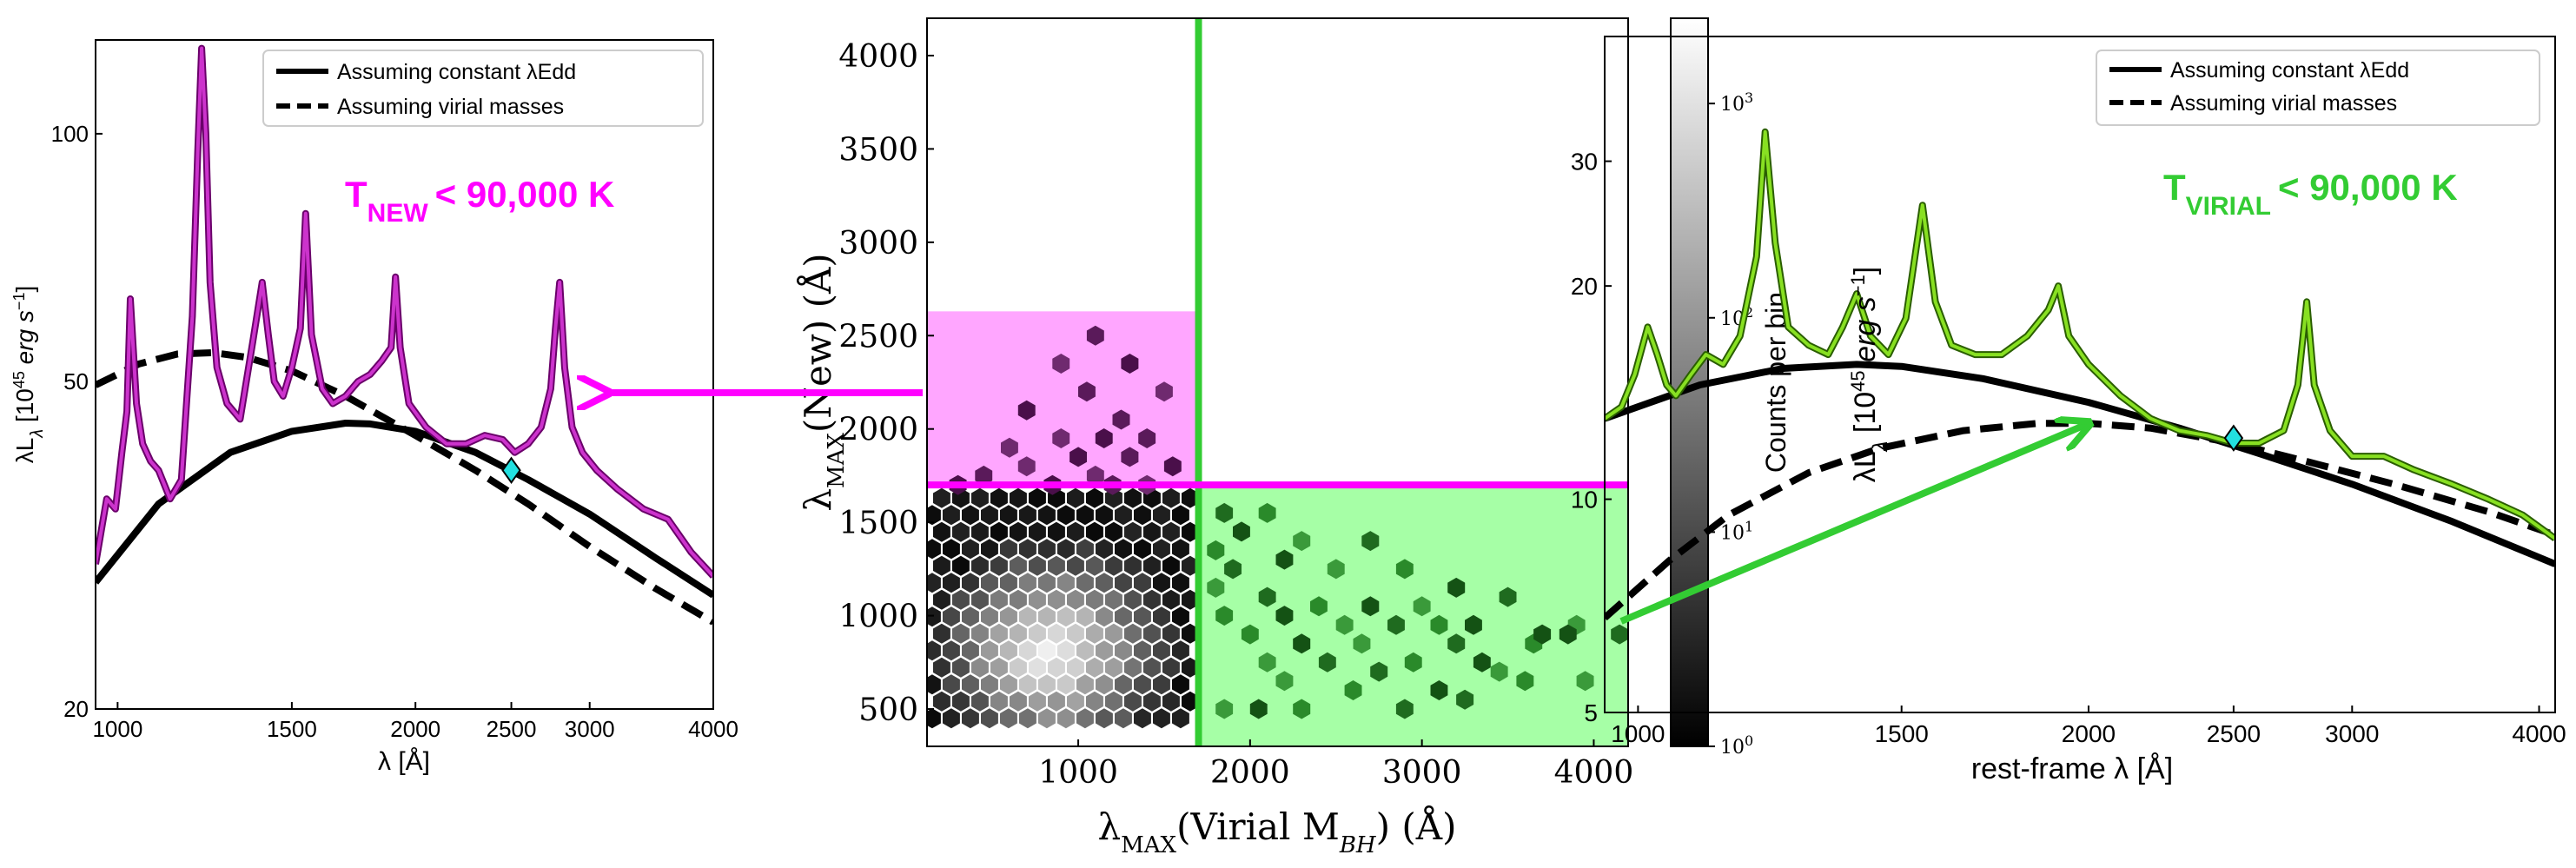 The height and width of the screenshot is (868, 2576). Describe the element at coordinates (292, 729) in the screenshot. I see `left-xtick-label: 1500` at that location.